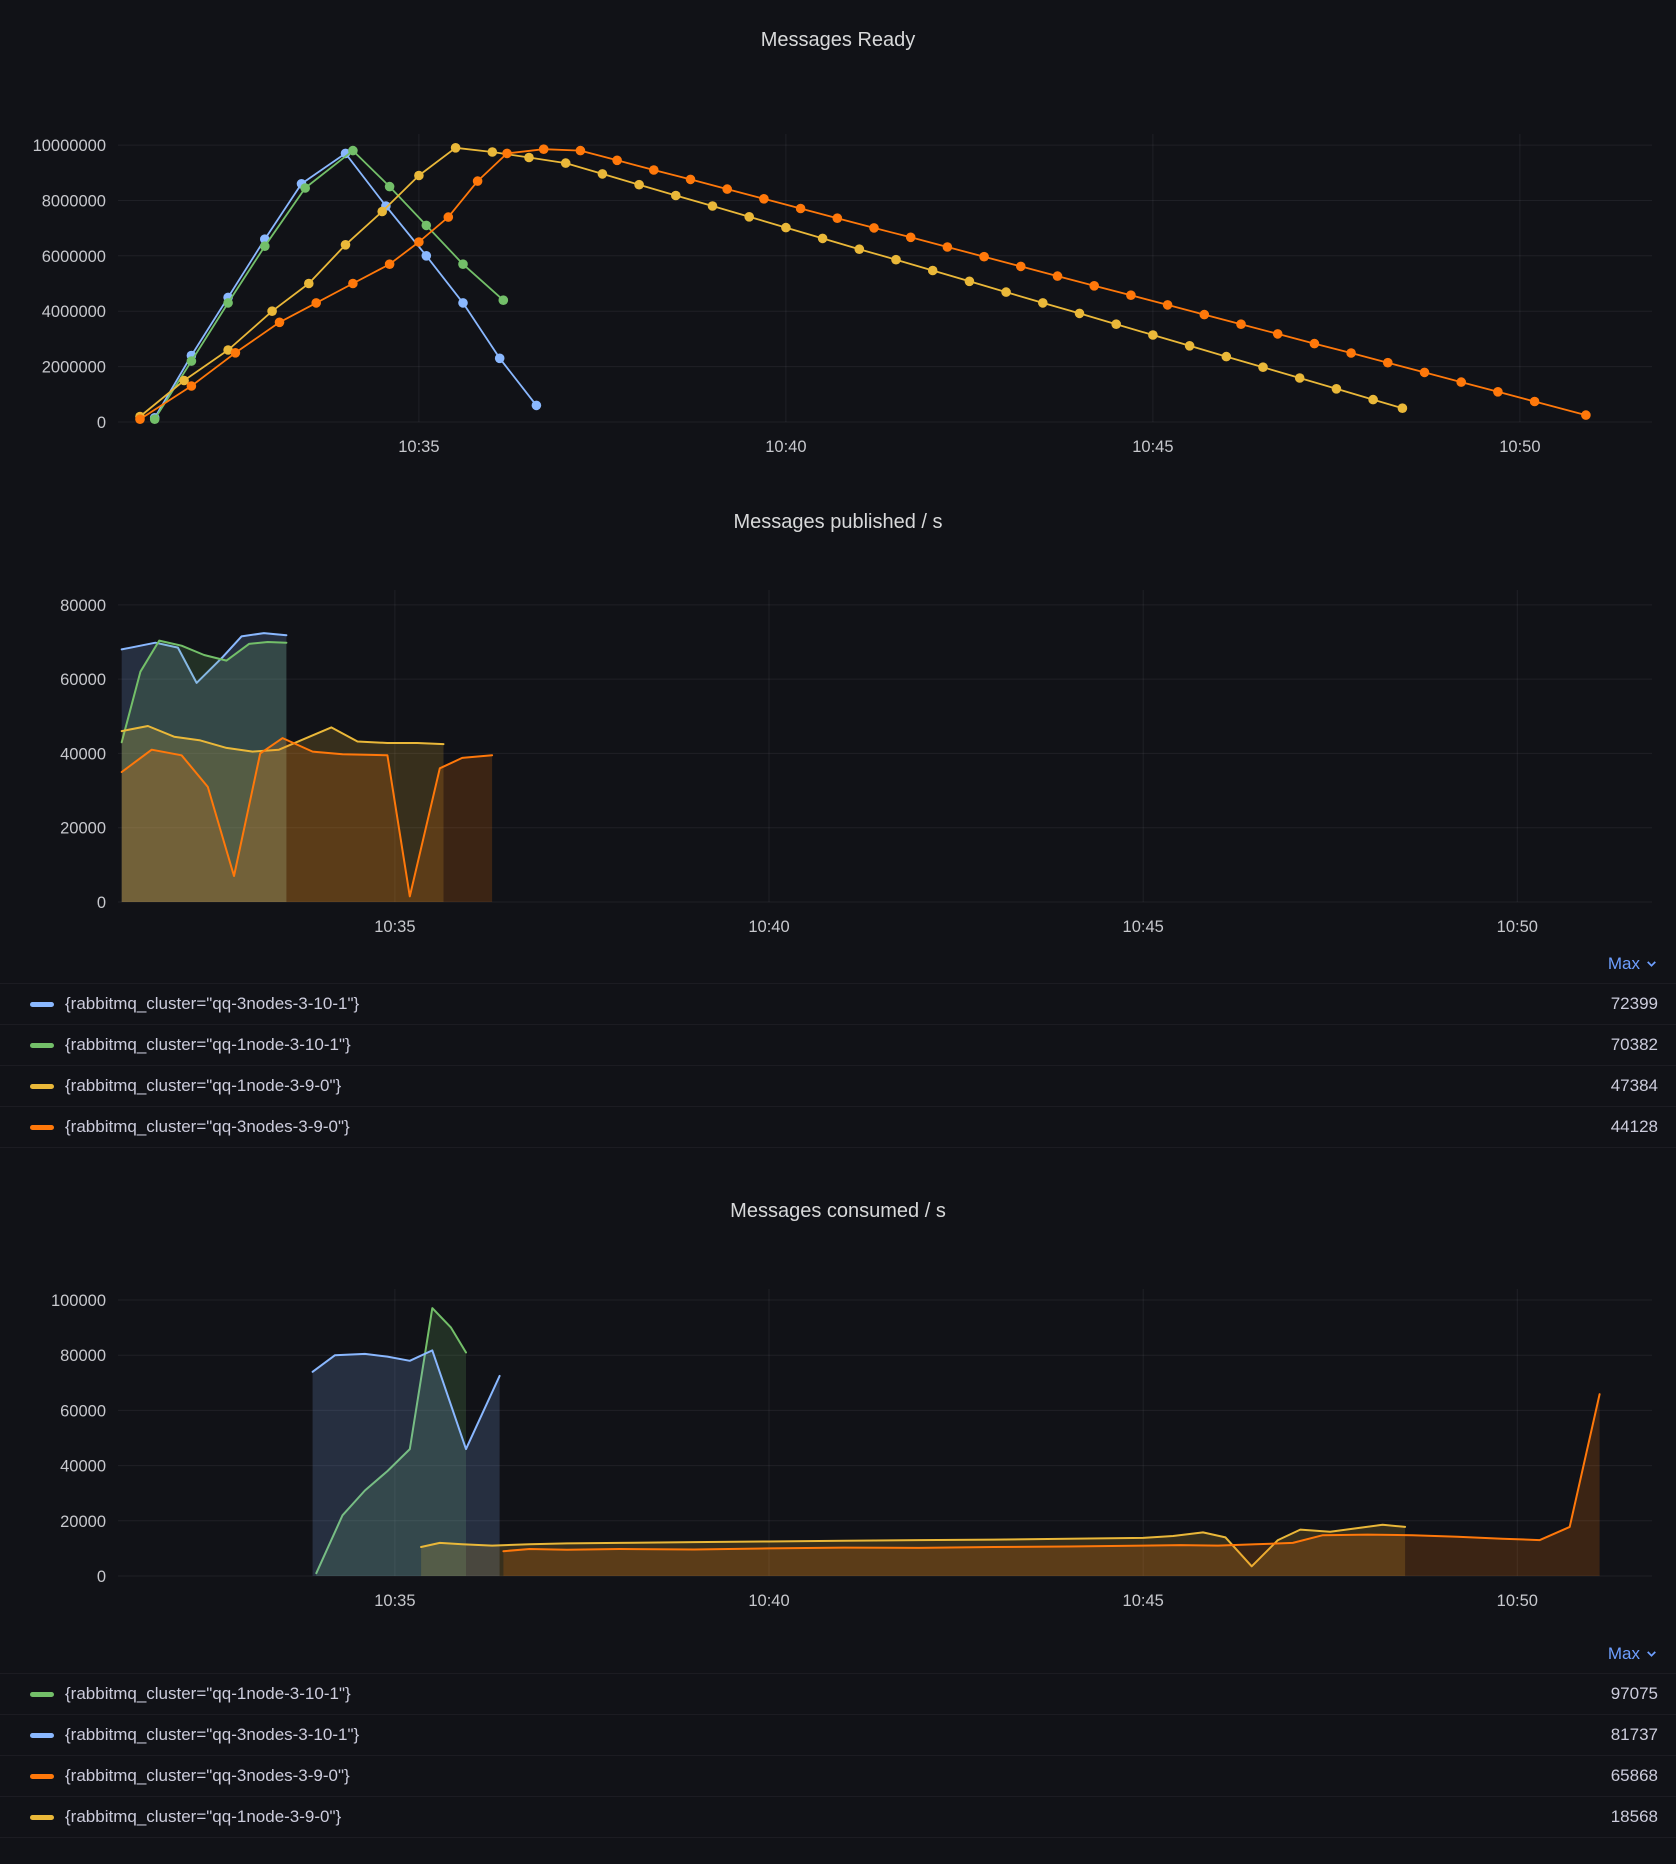 Image resolution: width=1676 pixels, height=1864 pixels. What do you see at coordinates (838, 40) in the screenshot?
I see `panel-title-messages-ready: Messages Ready` at bounding box center [838, 40].